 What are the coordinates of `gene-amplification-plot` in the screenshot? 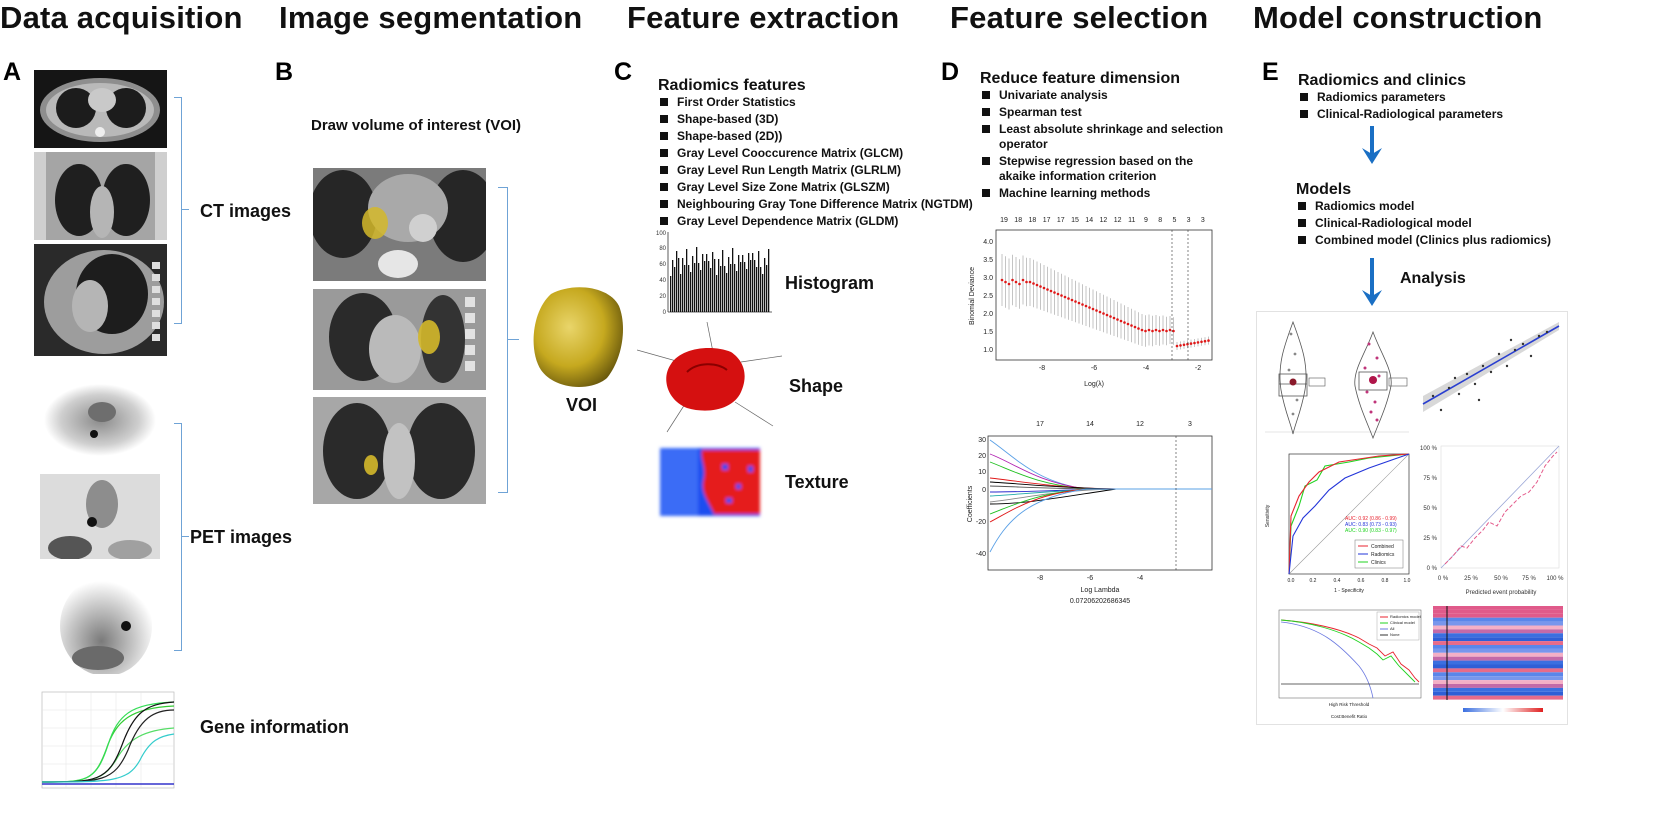 It's located at (106, 741).